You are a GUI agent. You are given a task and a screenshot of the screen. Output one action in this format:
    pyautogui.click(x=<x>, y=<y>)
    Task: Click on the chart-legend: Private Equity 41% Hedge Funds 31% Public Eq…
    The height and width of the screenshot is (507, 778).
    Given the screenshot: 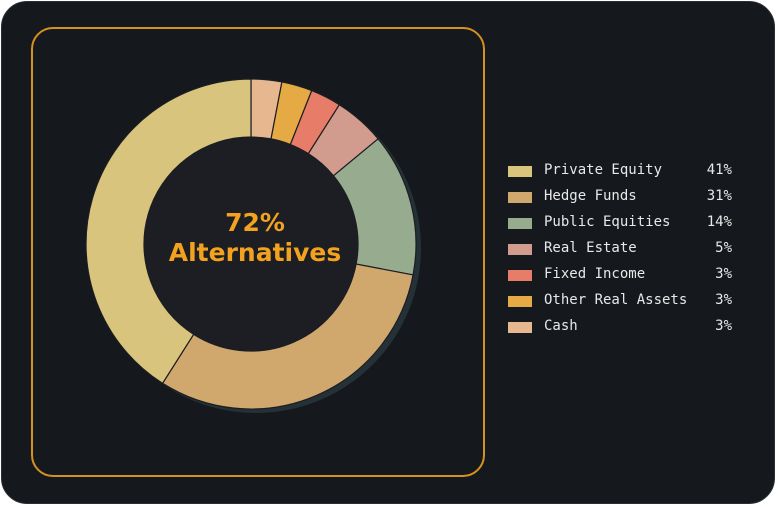 What is the action you would take?
    pyautogui.click(x=624, y=251)
    